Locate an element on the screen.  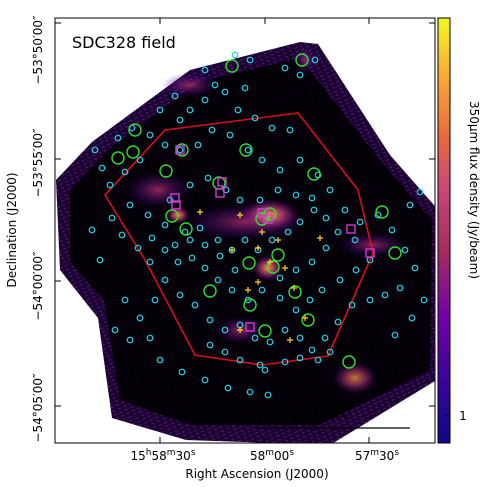
xtick-label-2: 58m00s is located at coordinates (272, 455).